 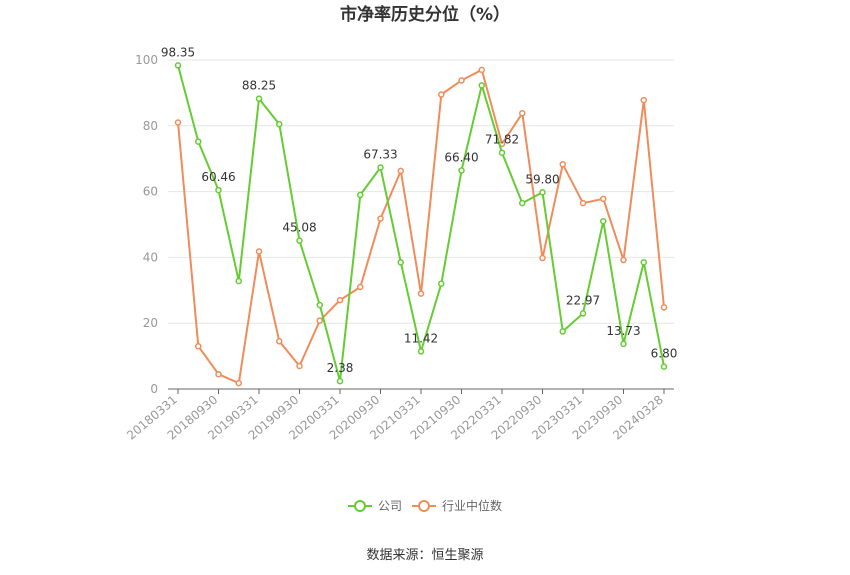 What do you see at coordinates (425, 14) in the screenshot?
I see `chart-title: 市净率历史分位（%）` at bounding box center [425, 14].